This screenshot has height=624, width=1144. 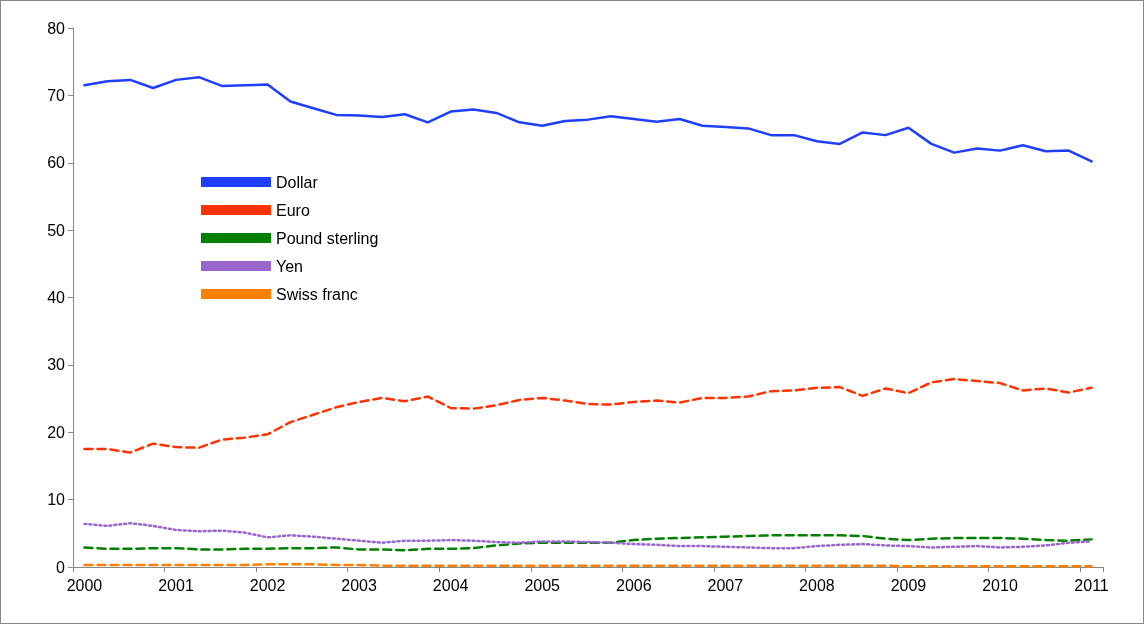 What do you see at coordinates (317, 294) in the screenshot?
I see `legend-label: Swiss franc` at bounding box center [317, 294].